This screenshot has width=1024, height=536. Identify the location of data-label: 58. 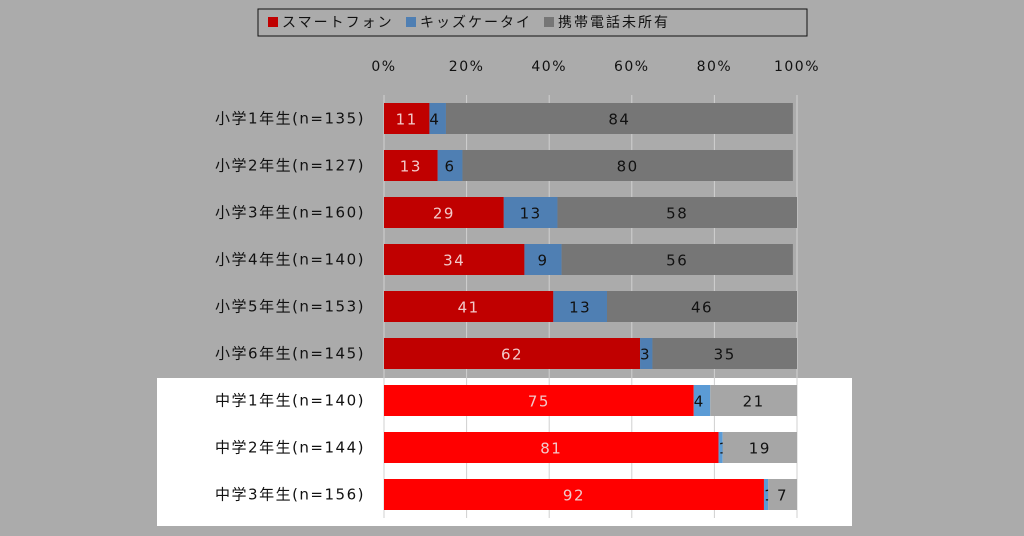
(677, 214).